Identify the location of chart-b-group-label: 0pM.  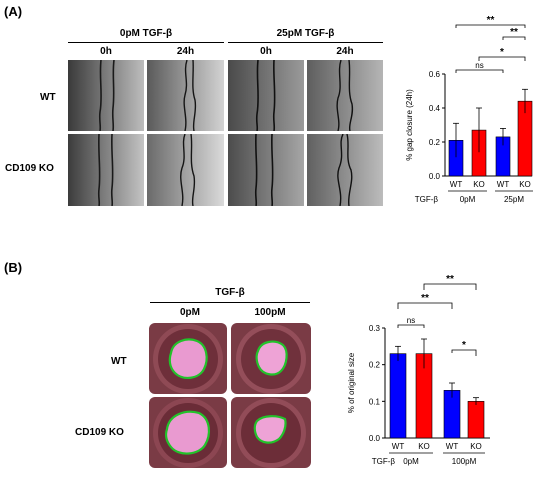
(411, 461).